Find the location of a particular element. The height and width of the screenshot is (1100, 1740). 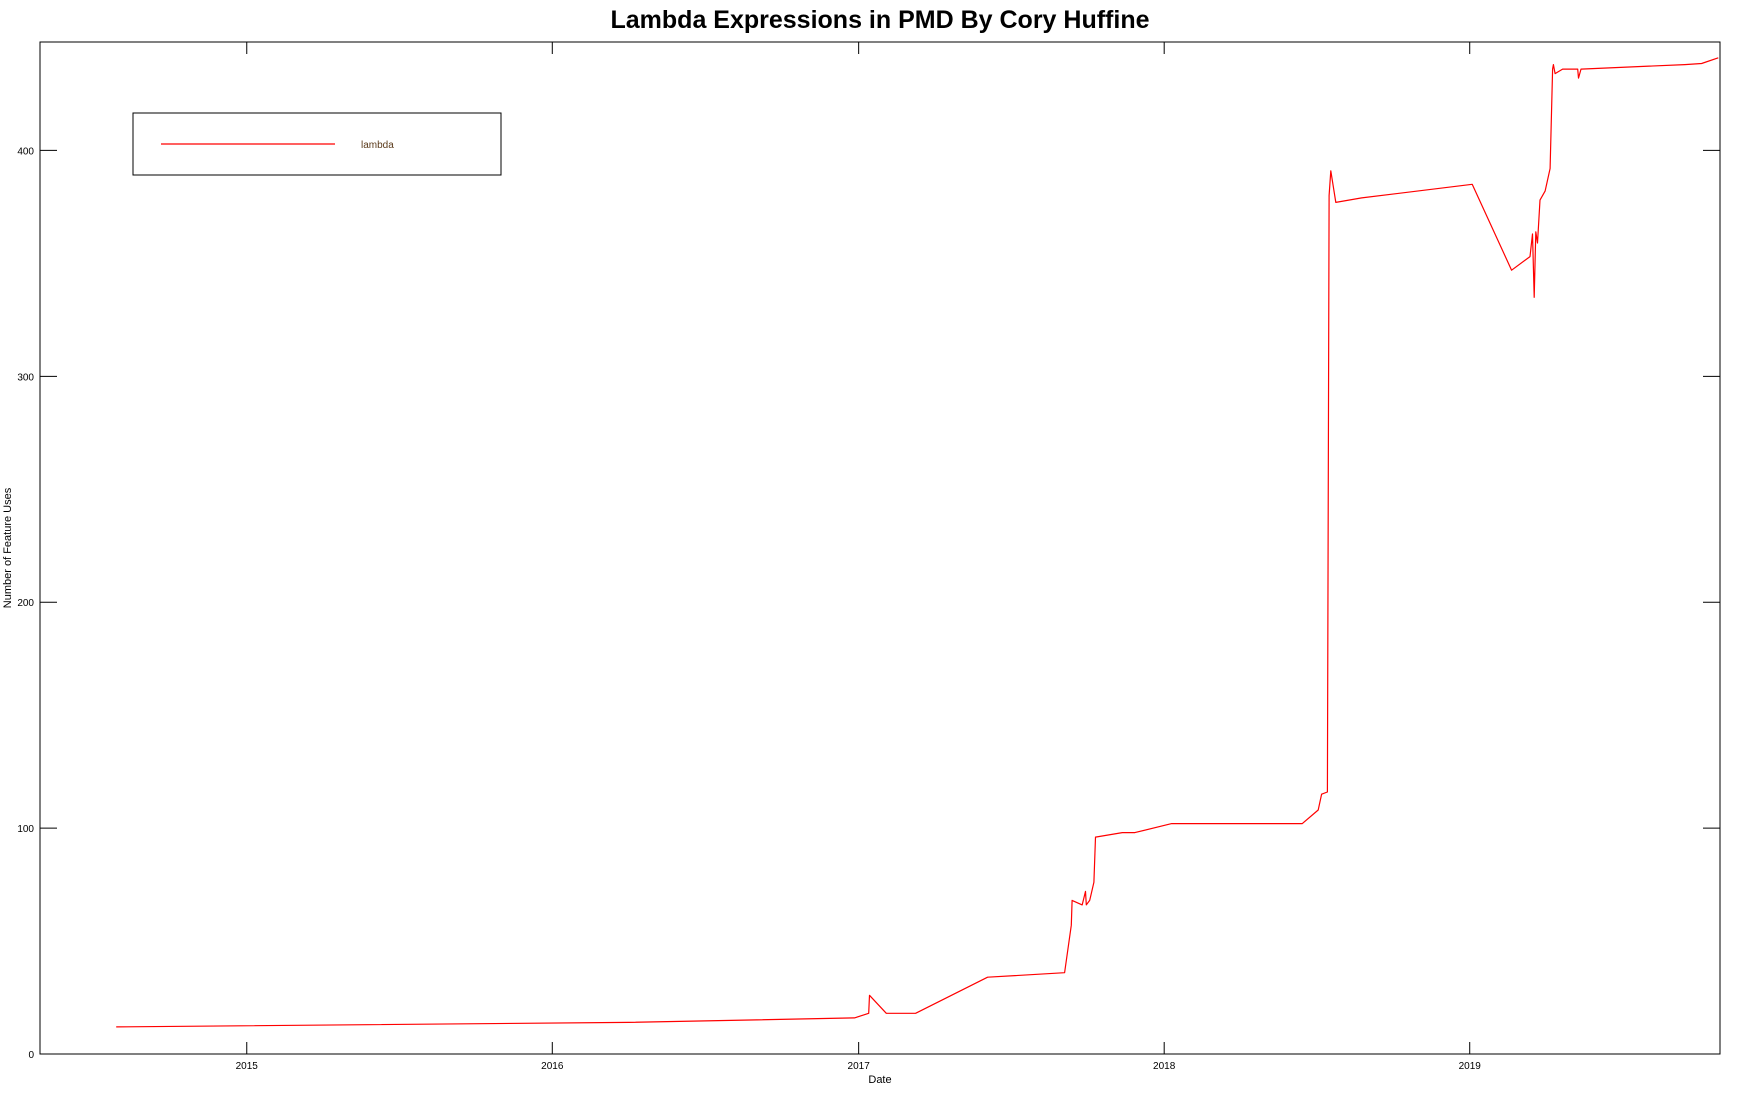

x-tick-label: 2018 is located at coordinates (1164, 1066).